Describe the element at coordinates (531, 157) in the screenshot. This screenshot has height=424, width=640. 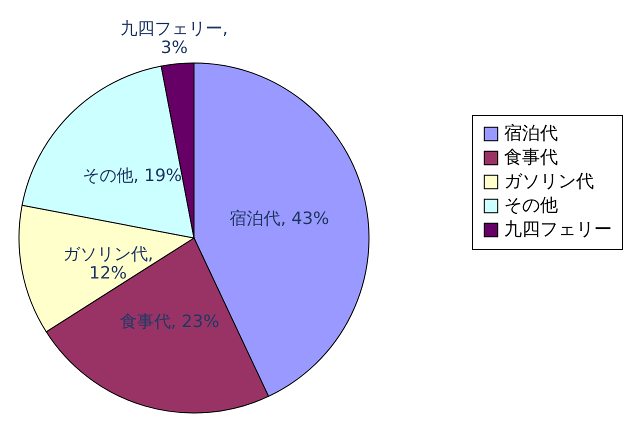
I see `legend-label: 食事代` at that location.